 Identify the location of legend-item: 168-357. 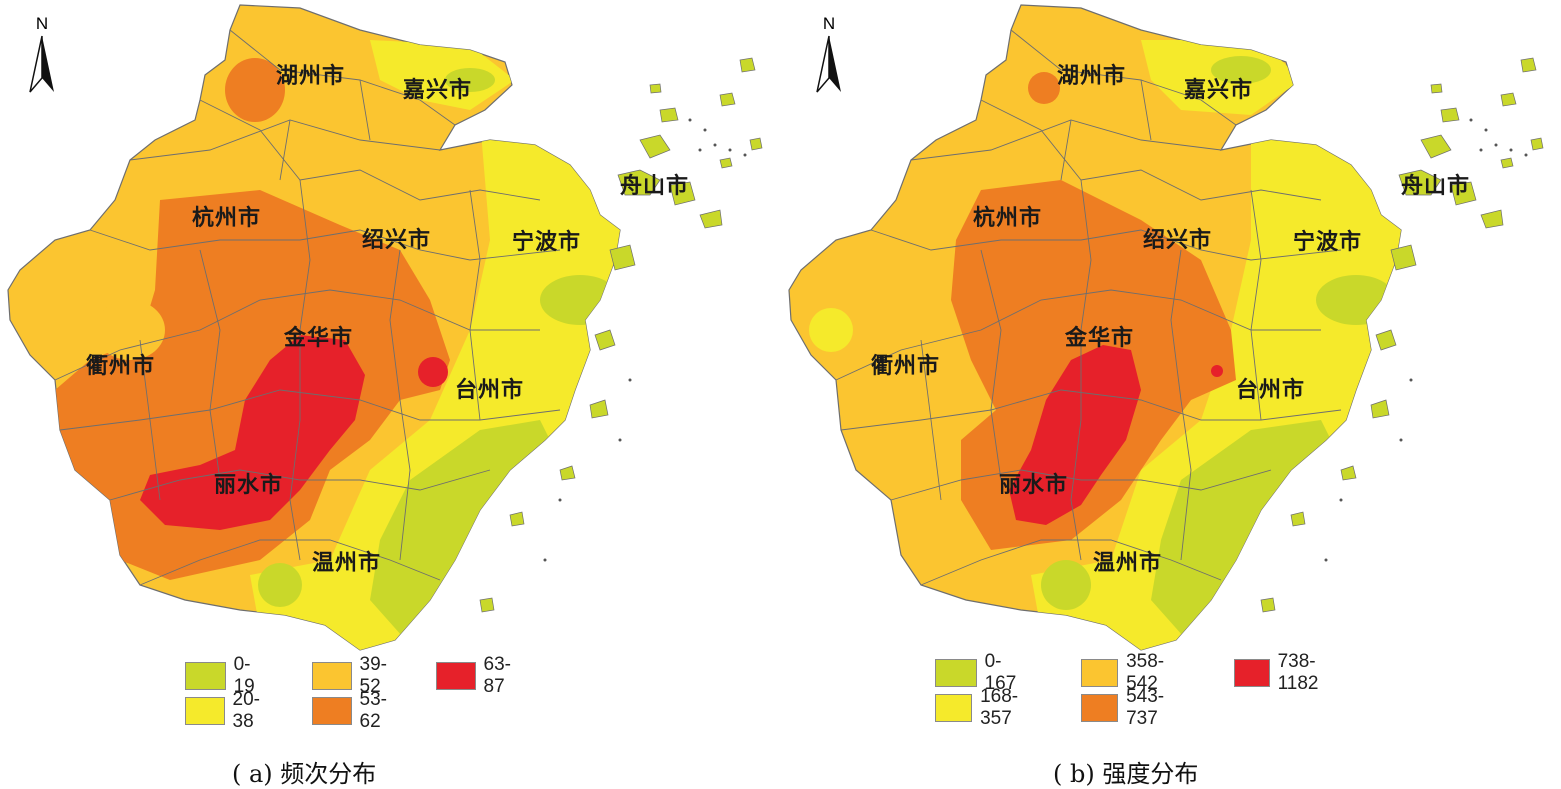
(983, 708).